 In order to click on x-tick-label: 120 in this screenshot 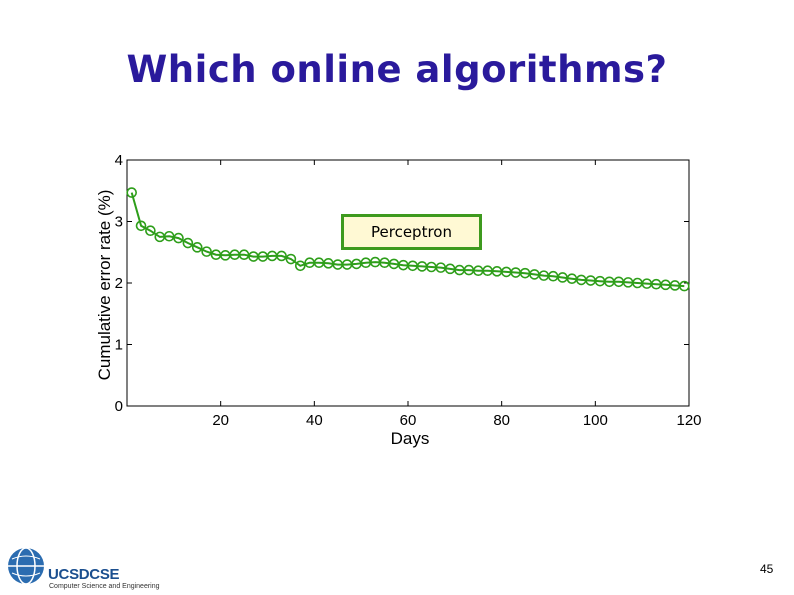, I will do `click(688, 420)`.